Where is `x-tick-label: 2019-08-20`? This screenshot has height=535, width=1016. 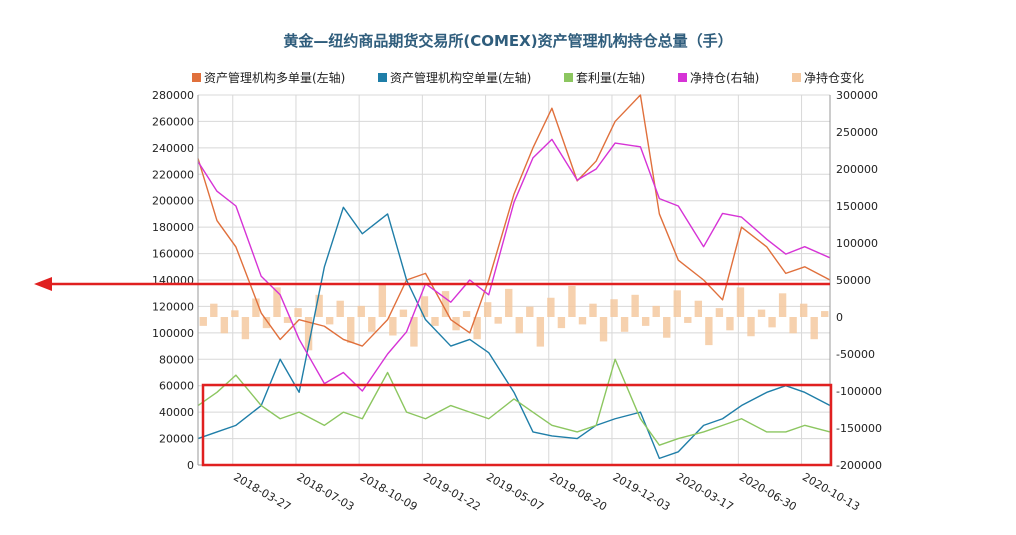 x-tick-label: 2019-08-20 is located at coordinates (578, 491).